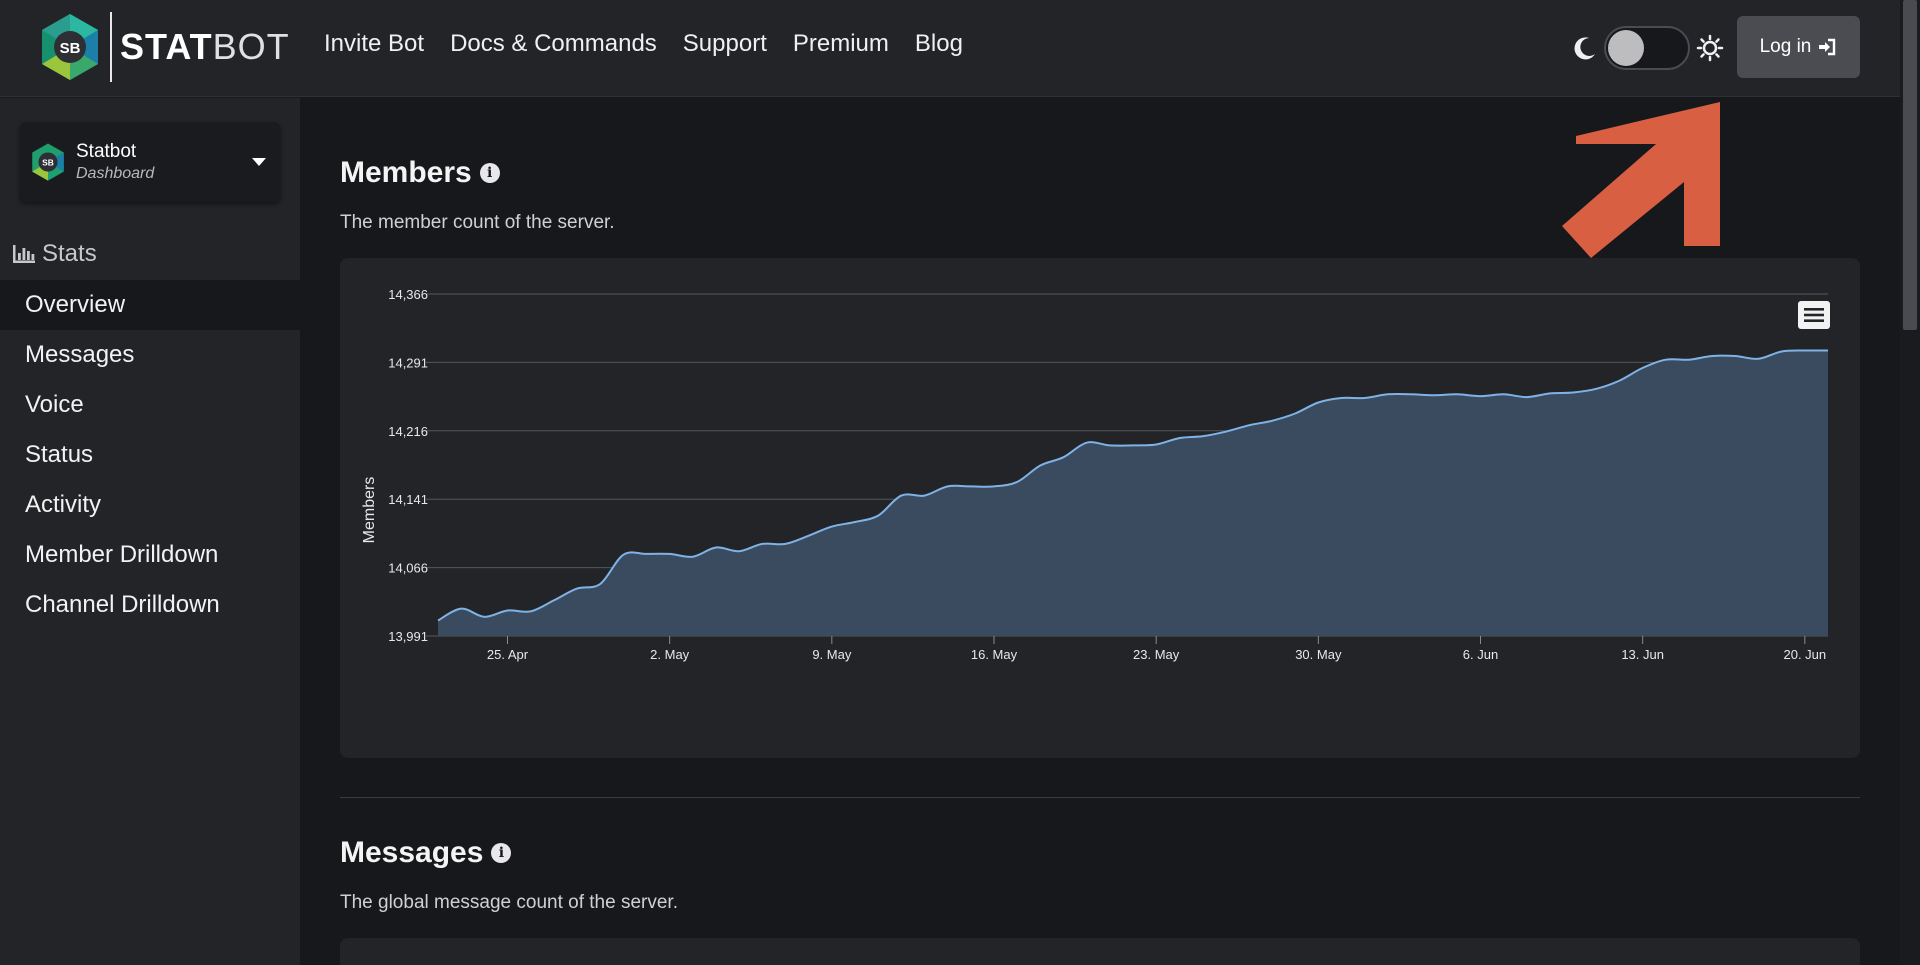 This screenshot has width=1920, height=965. I want to click on sidebar-item-messages: Messages, so click(80, 354).